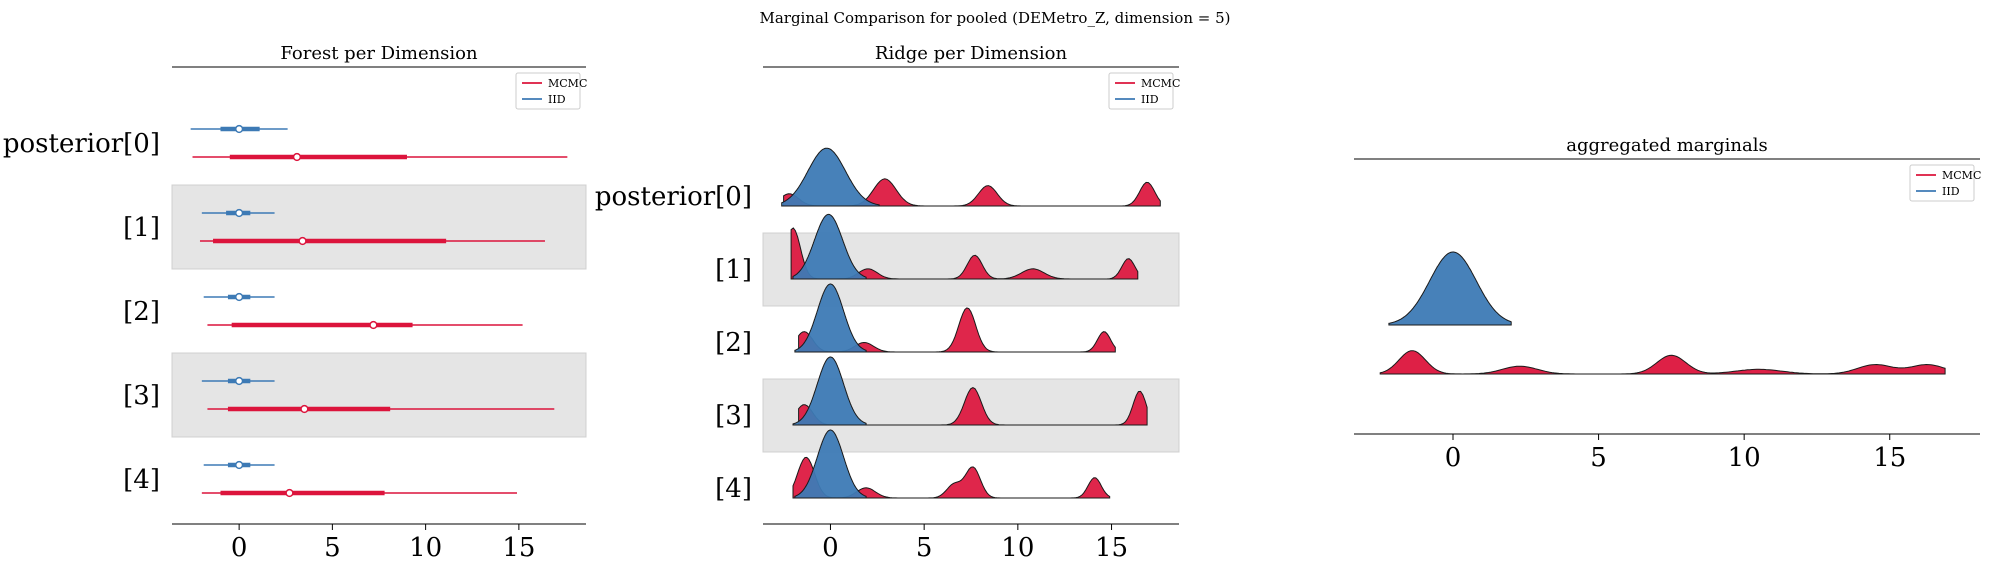 Image resolution: width=1990 pixels, height=572 pixels. I want to click on ridge-legend-box, so click(1141, 91).